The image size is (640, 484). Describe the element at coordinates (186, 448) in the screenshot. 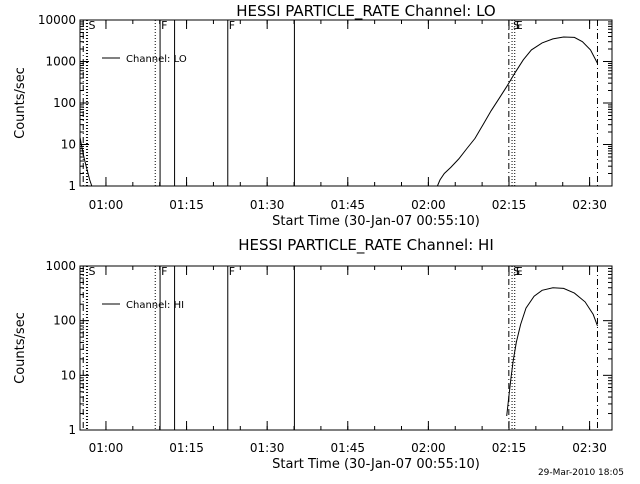

I see `chart-1-x-tick-label: 01:15` at that location.